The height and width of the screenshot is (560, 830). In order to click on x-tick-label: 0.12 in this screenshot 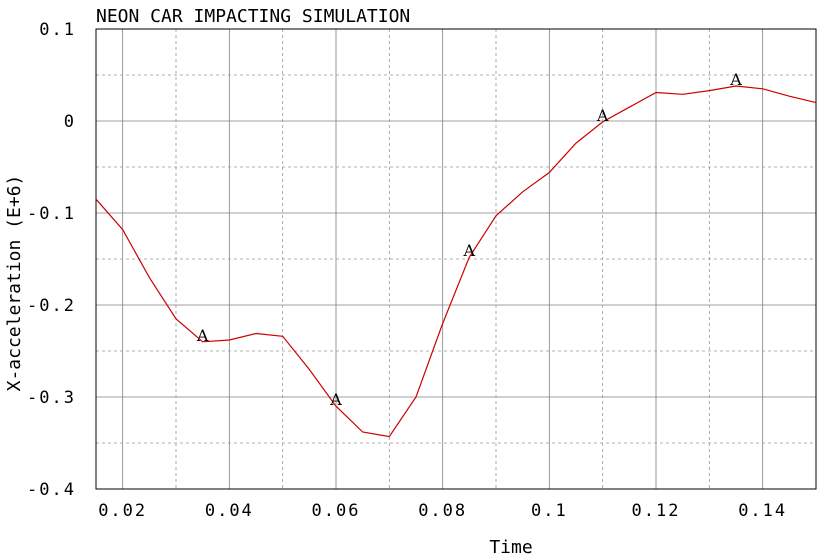, I will do `click(656, 511)`.